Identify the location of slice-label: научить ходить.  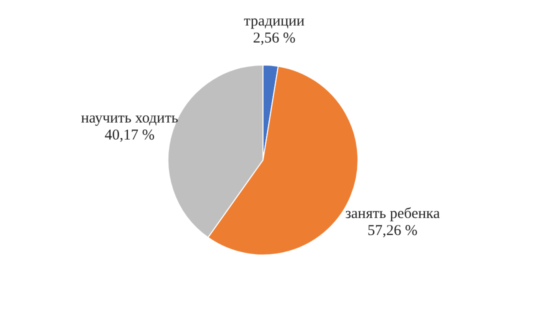
(129, 118).